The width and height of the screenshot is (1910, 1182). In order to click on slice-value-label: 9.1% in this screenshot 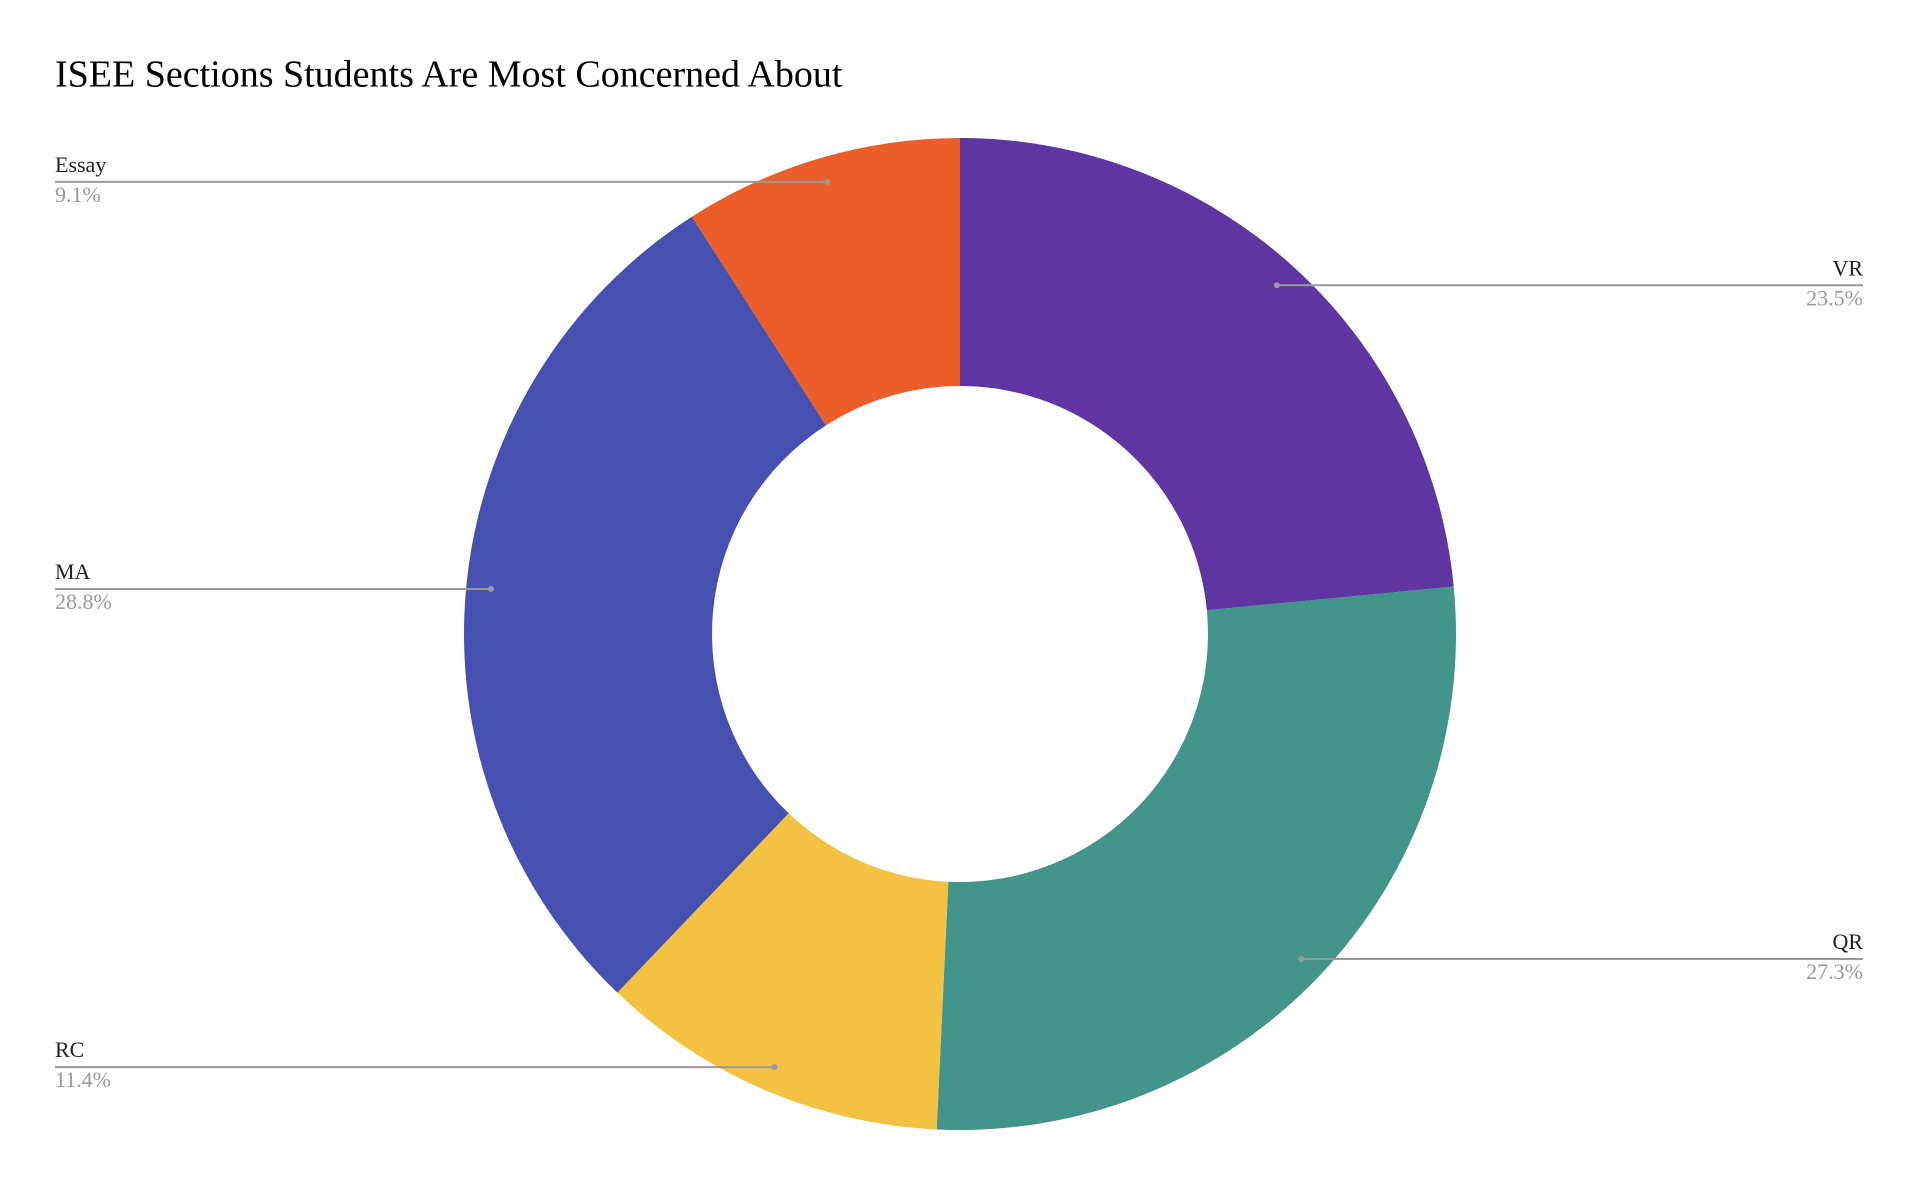, I will do `click(78, 194)`.